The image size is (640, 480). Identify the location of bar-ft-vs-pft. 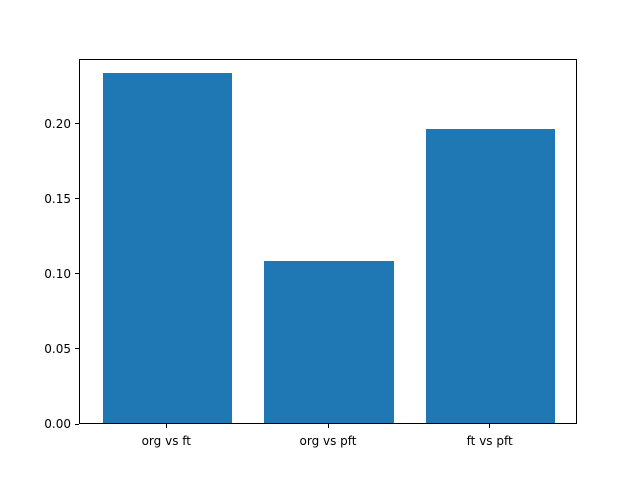
(491, 275).